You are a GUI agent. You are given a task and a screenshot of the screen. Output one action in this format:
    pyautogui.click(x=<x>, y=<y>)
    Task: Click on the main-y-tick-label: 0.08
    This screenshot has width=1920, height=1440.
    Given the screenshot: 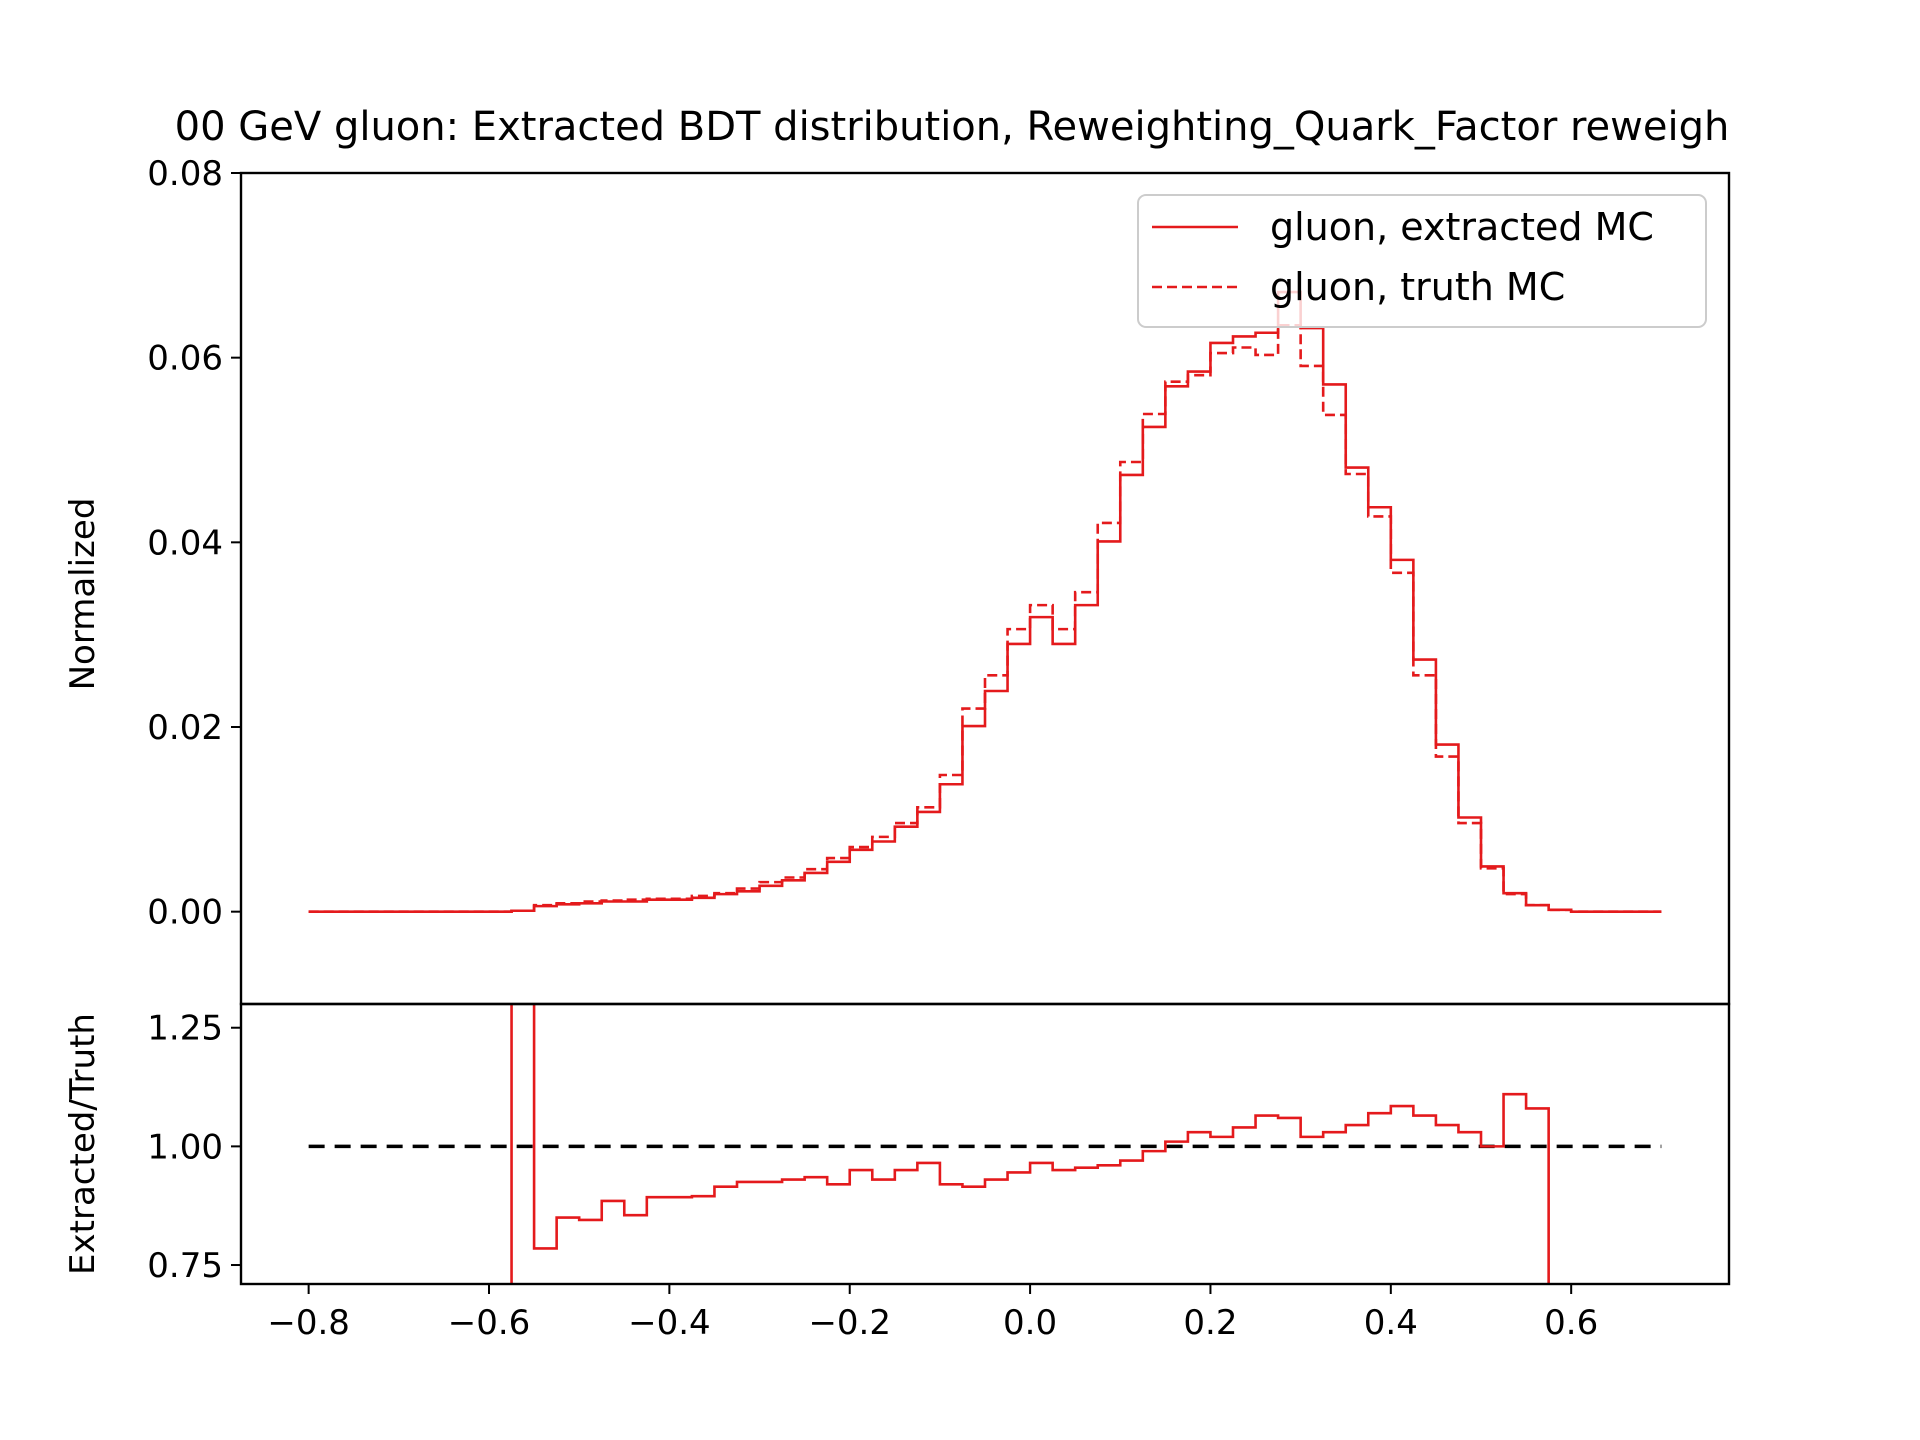 What is the action you would take?
    pyautogui.click(x=185, y=174)
    